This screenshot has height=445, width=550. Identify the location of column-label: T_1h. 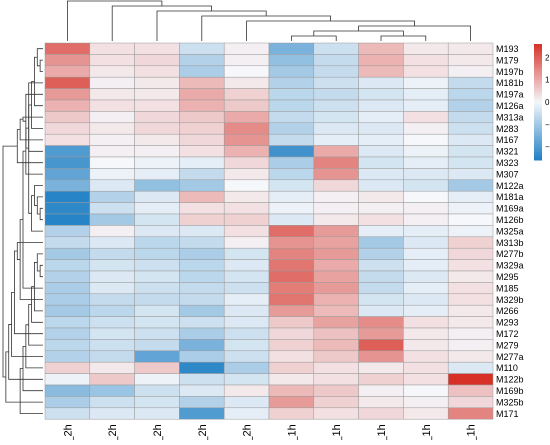
(337, 432).